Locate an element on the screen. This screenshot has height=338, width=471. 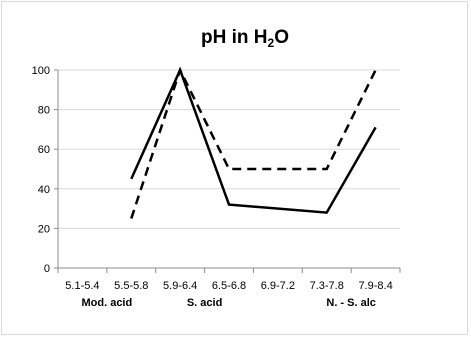
x-tick-label-0: 5.1-5.4 is located at coordinates (82, 286).